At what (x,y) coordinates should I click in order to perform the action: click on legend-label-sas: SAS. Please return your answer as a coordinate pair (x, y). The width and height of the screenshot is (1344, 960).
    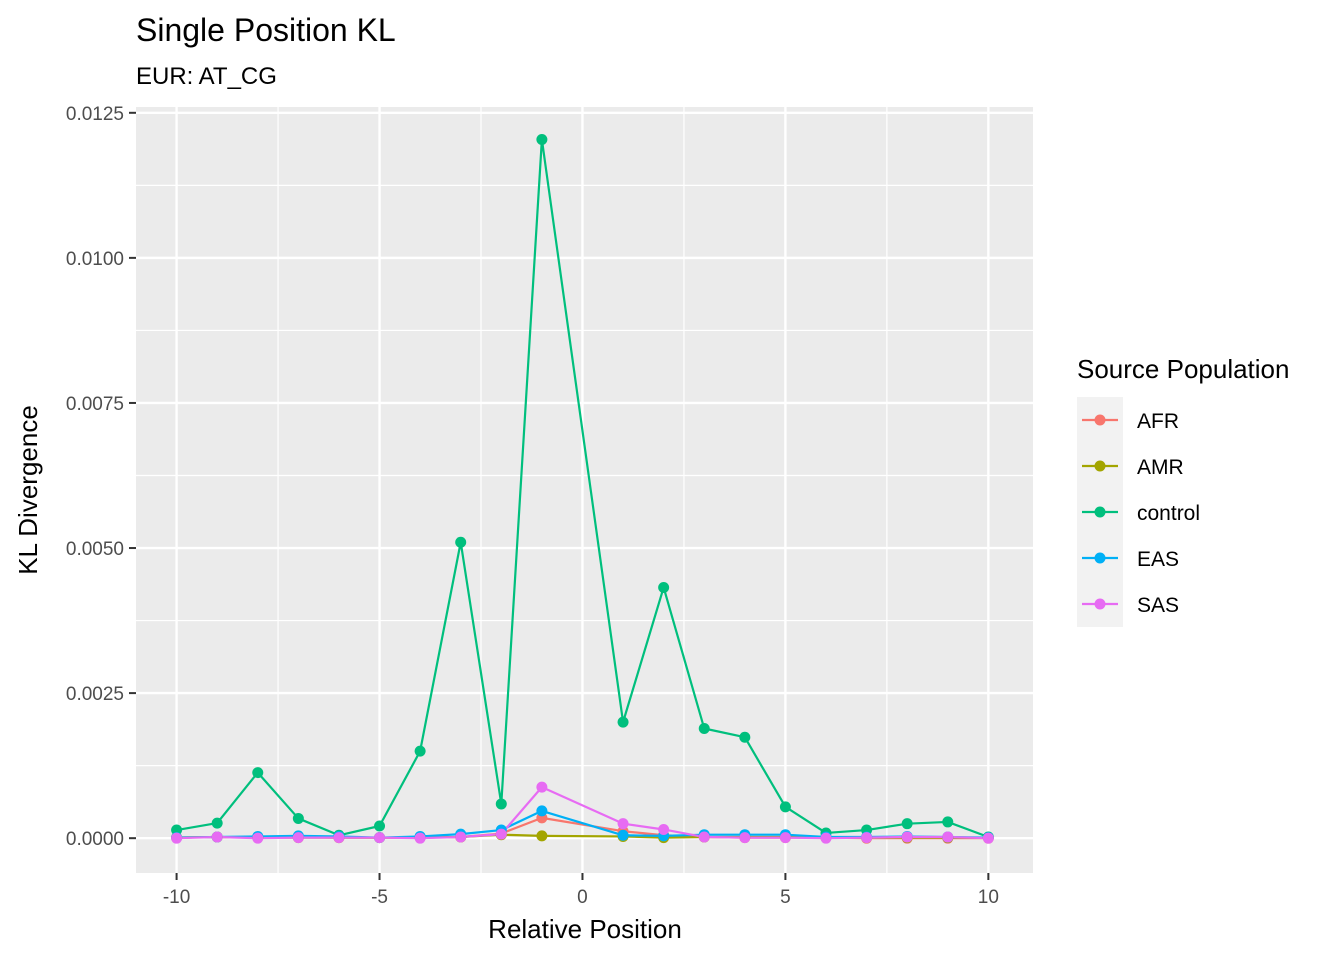
    Looking at the image, I should click on (1158, 605).